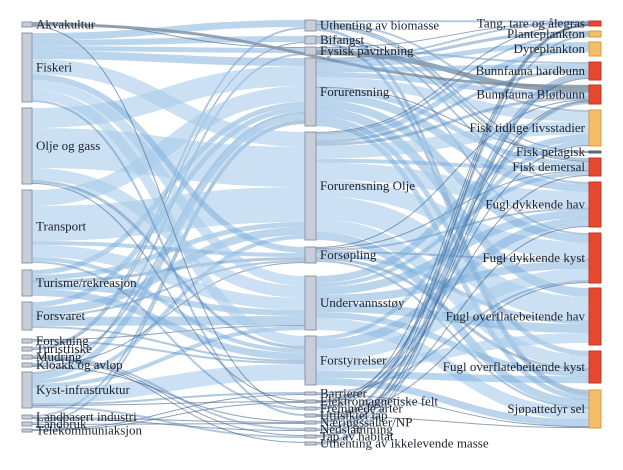  I want to click on sankey-node-forskning, so click(27, 341).